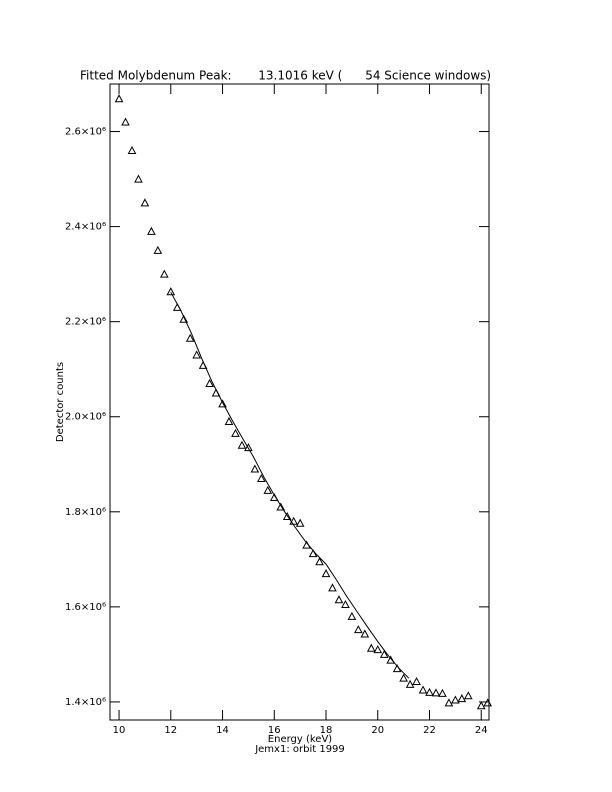  Describe the element at coordinates (119, 730) in the screenshot. I see `x-tick-label: 10` at that location.